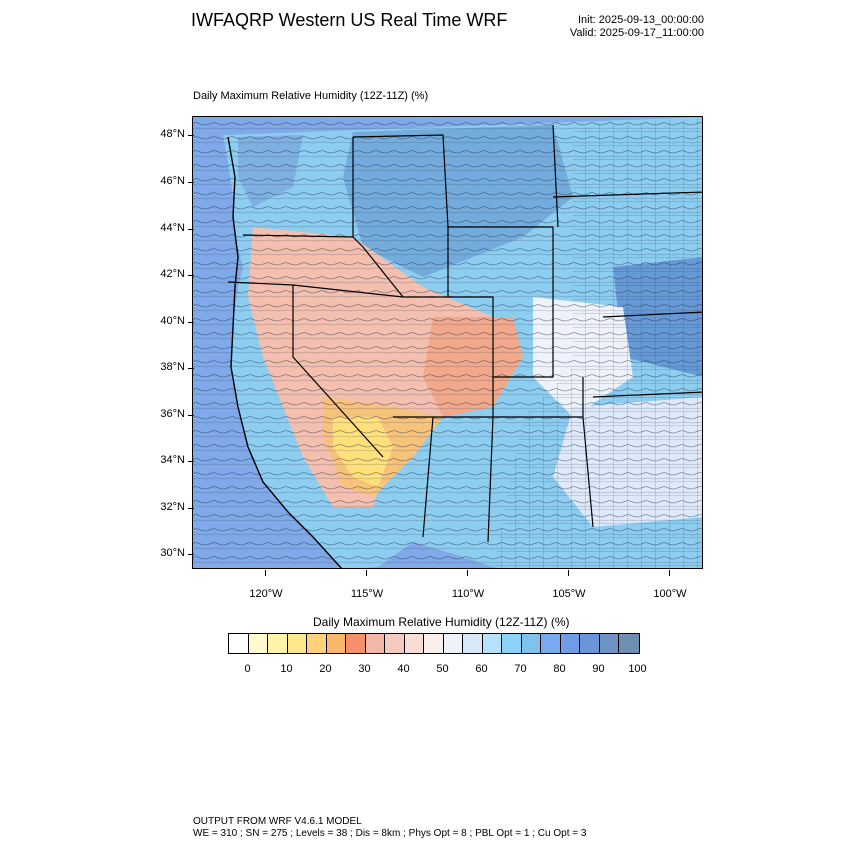 The image size is (850, 850). Describe the element at coordinates (559, 669) in the screenshot. I see `colorbar-label: 80` at that location.